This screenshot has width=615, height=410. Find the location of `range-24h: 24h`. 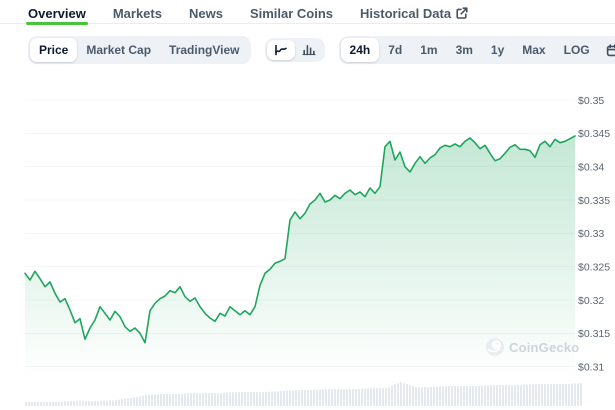

range-24h: 24h is located at coordinates (360, 50).